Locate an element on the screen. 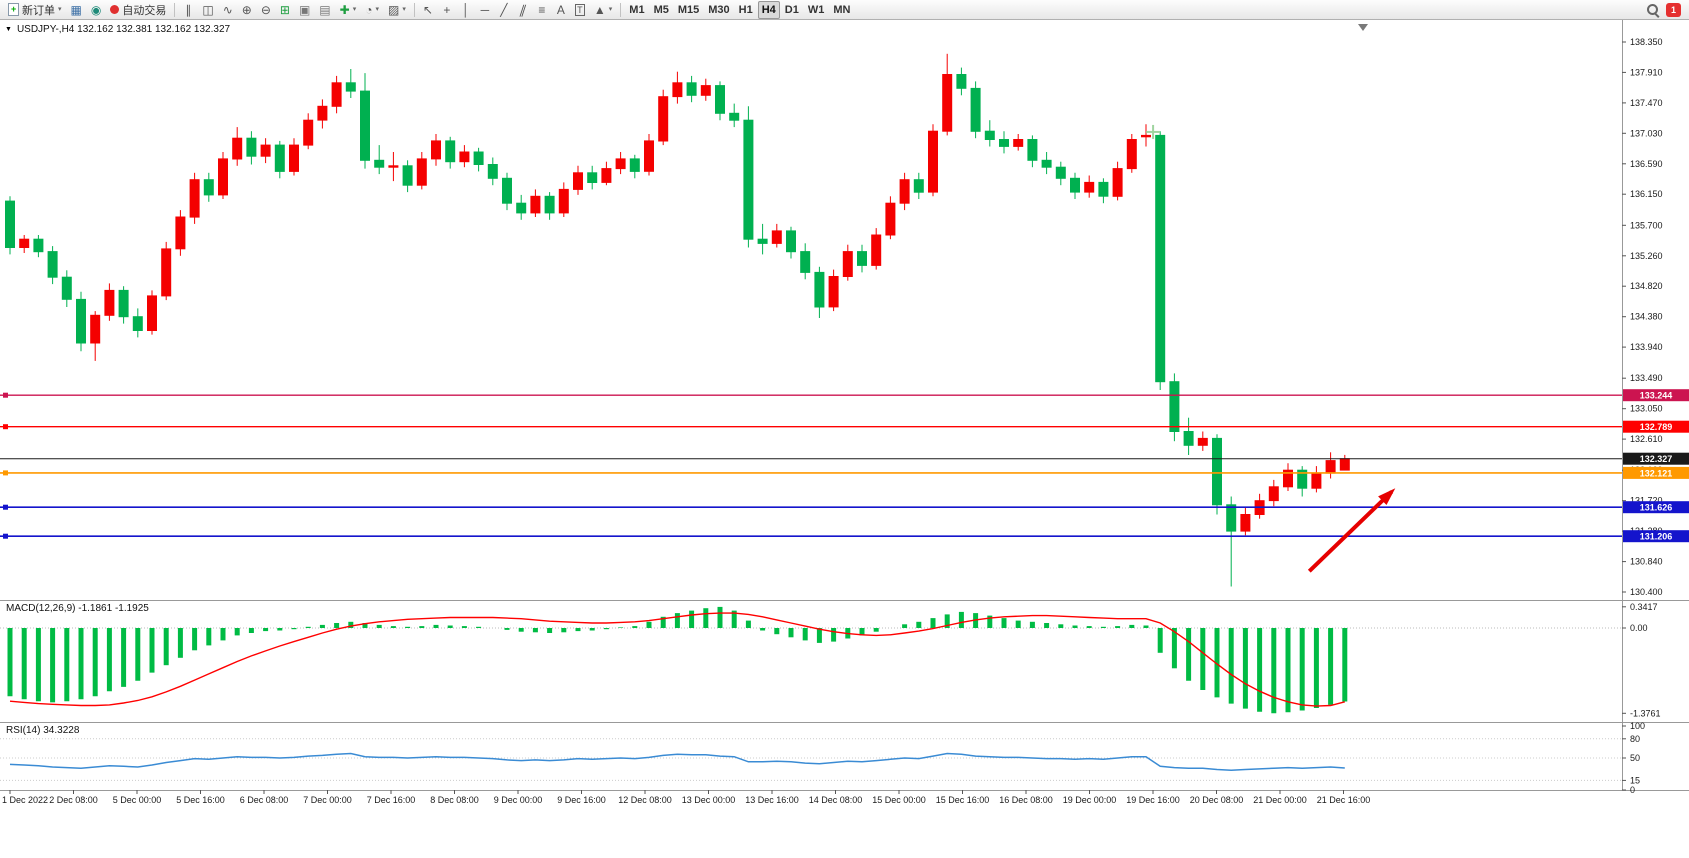  candlestick-chart-button: ◫ is located at coordinates (207, 10).